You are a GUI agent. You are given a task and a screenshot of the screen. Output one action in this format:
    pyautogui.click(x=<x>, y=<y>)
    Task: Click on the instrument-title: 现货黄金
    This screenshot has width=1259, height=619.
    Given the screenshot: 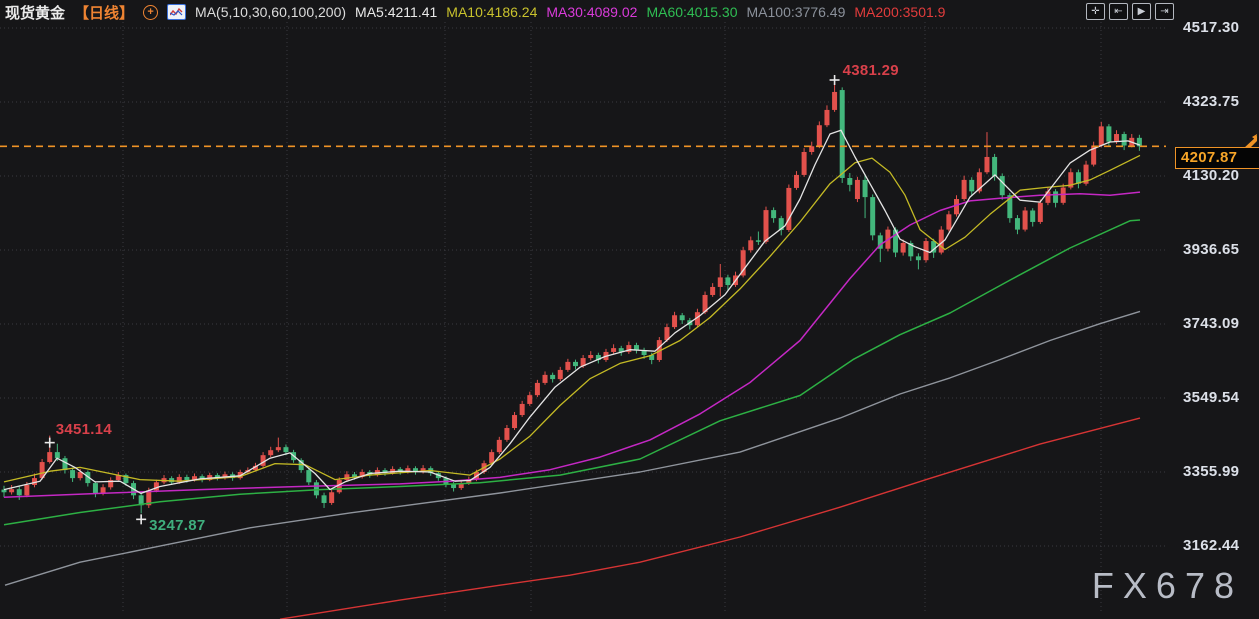 What is the action you would take?
    pyautogui.click(x=35, y=13)
    